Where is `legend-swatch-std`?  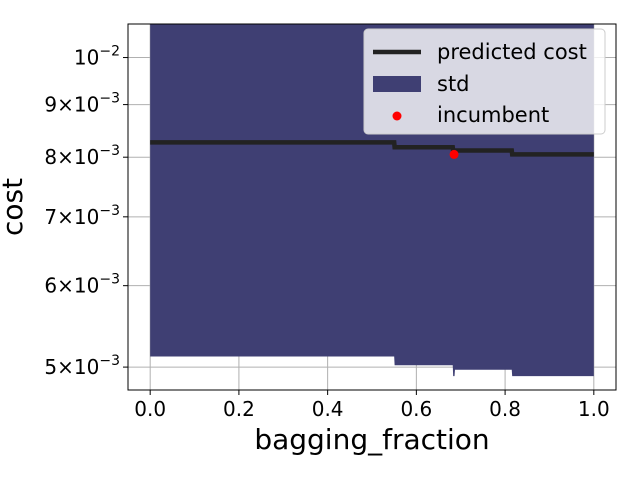 legend-swatch-std is located at coordinates (397, 84).